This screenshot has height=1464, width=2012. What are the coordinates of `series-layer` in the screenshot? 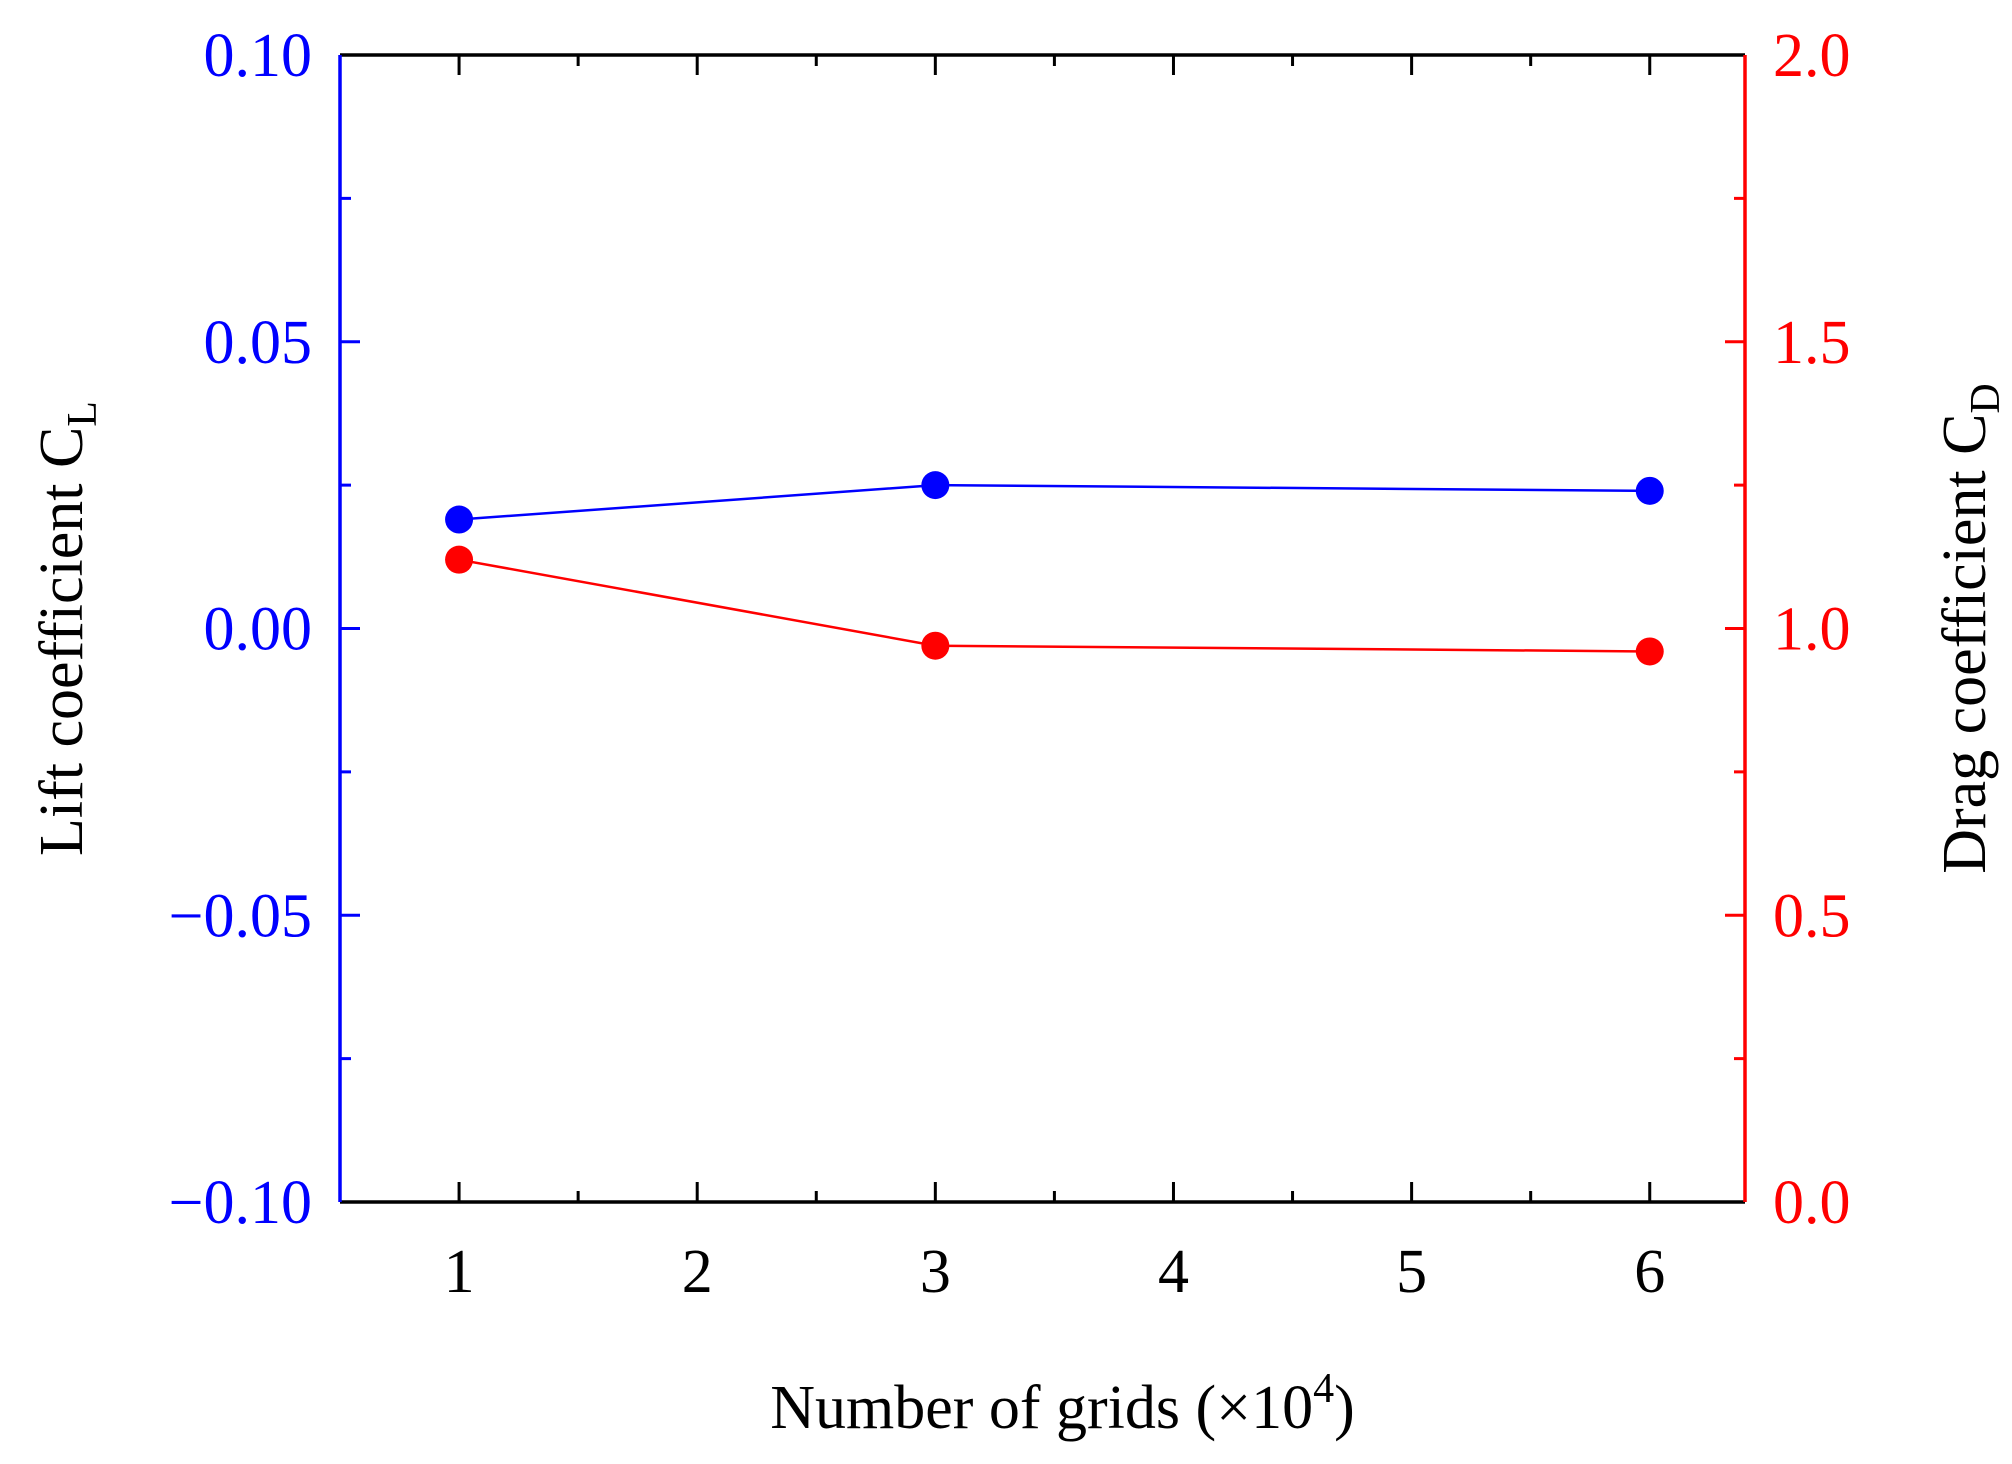 It's located at (1054, 568).